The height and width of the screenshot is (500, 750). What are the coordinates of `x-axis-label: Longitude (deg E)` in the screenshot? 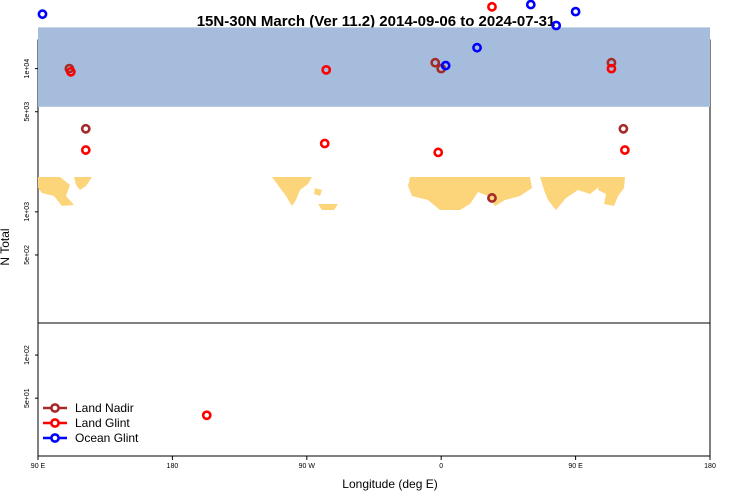 It's located at (389, 484).